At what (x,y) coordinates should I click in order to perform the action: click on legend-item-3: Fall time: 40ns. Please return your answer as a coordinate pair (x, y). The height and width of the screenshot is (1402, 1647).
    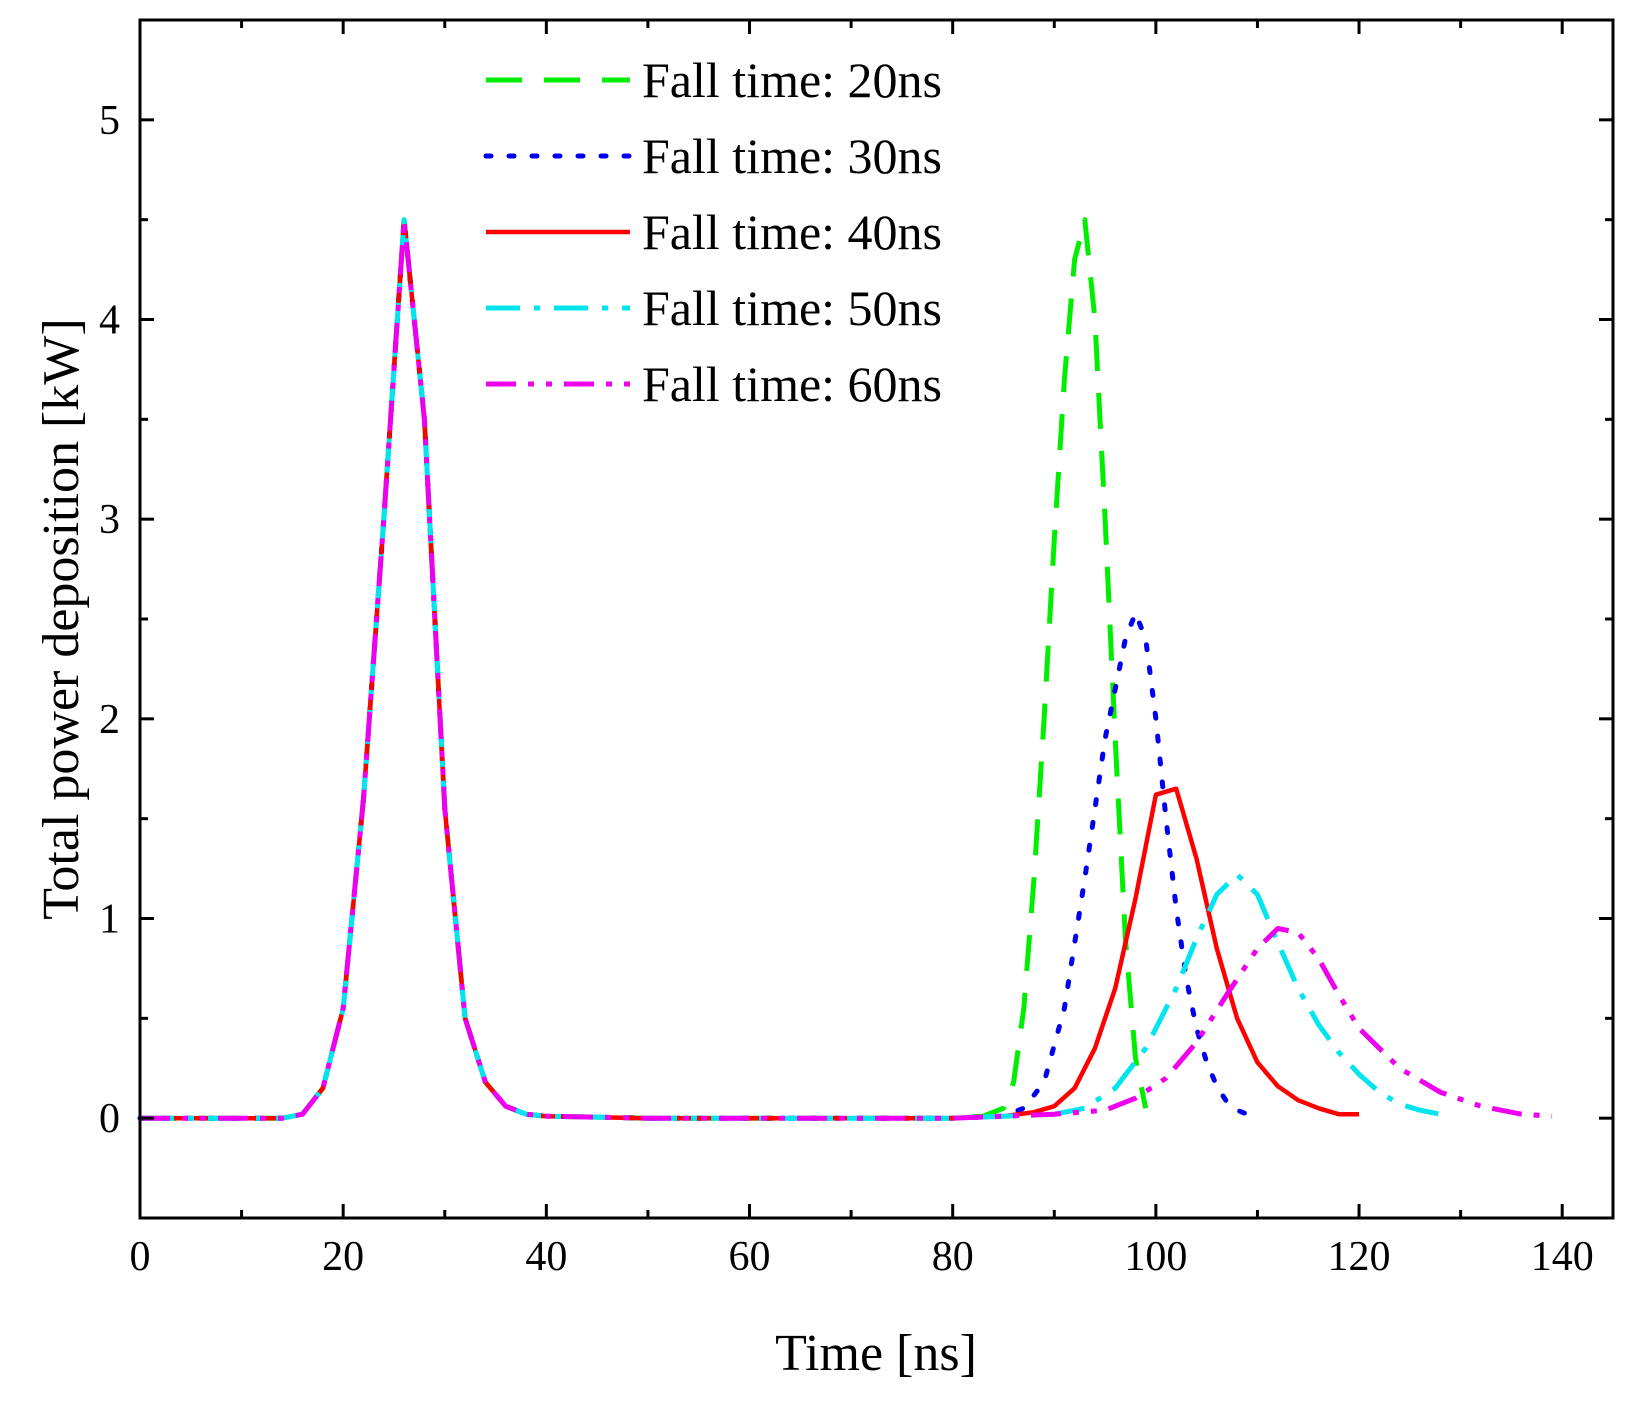
    Looking at the image, I should click on (714, 232).